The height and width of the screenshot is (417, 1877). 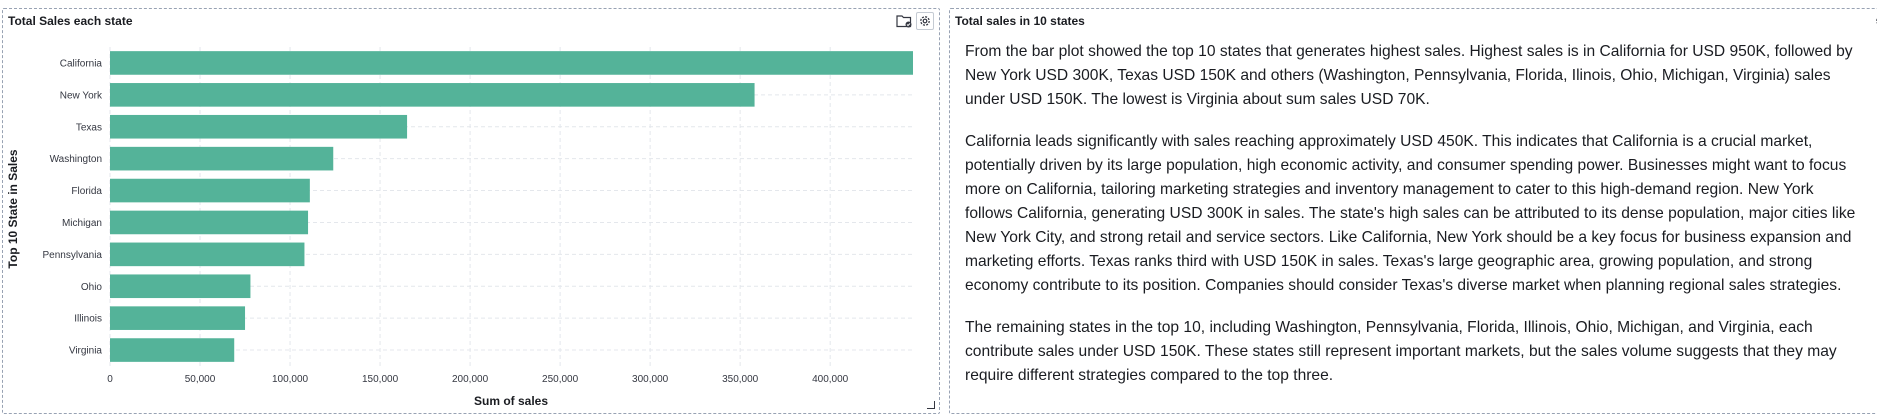 What do you see at coordinates (207, 254) in the screenshot?
I see `bar-pennsylvania` at bounding box center [207, 254].